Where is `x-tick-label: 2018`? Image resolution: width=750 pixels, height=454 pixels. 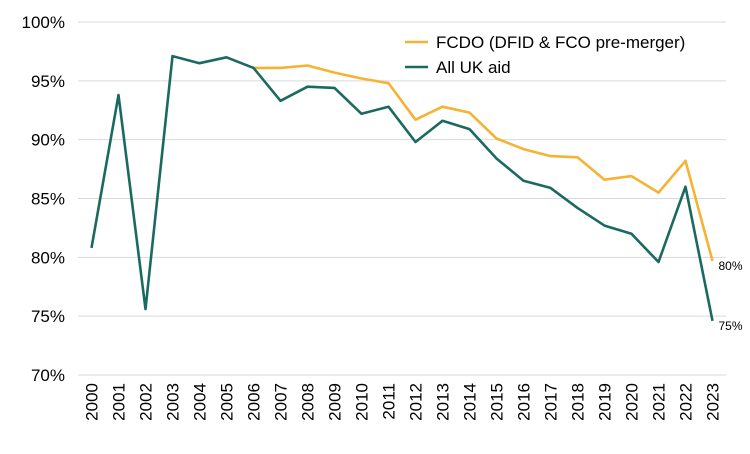 x-tick-label: 2018 is located at coordinates (578, 402).